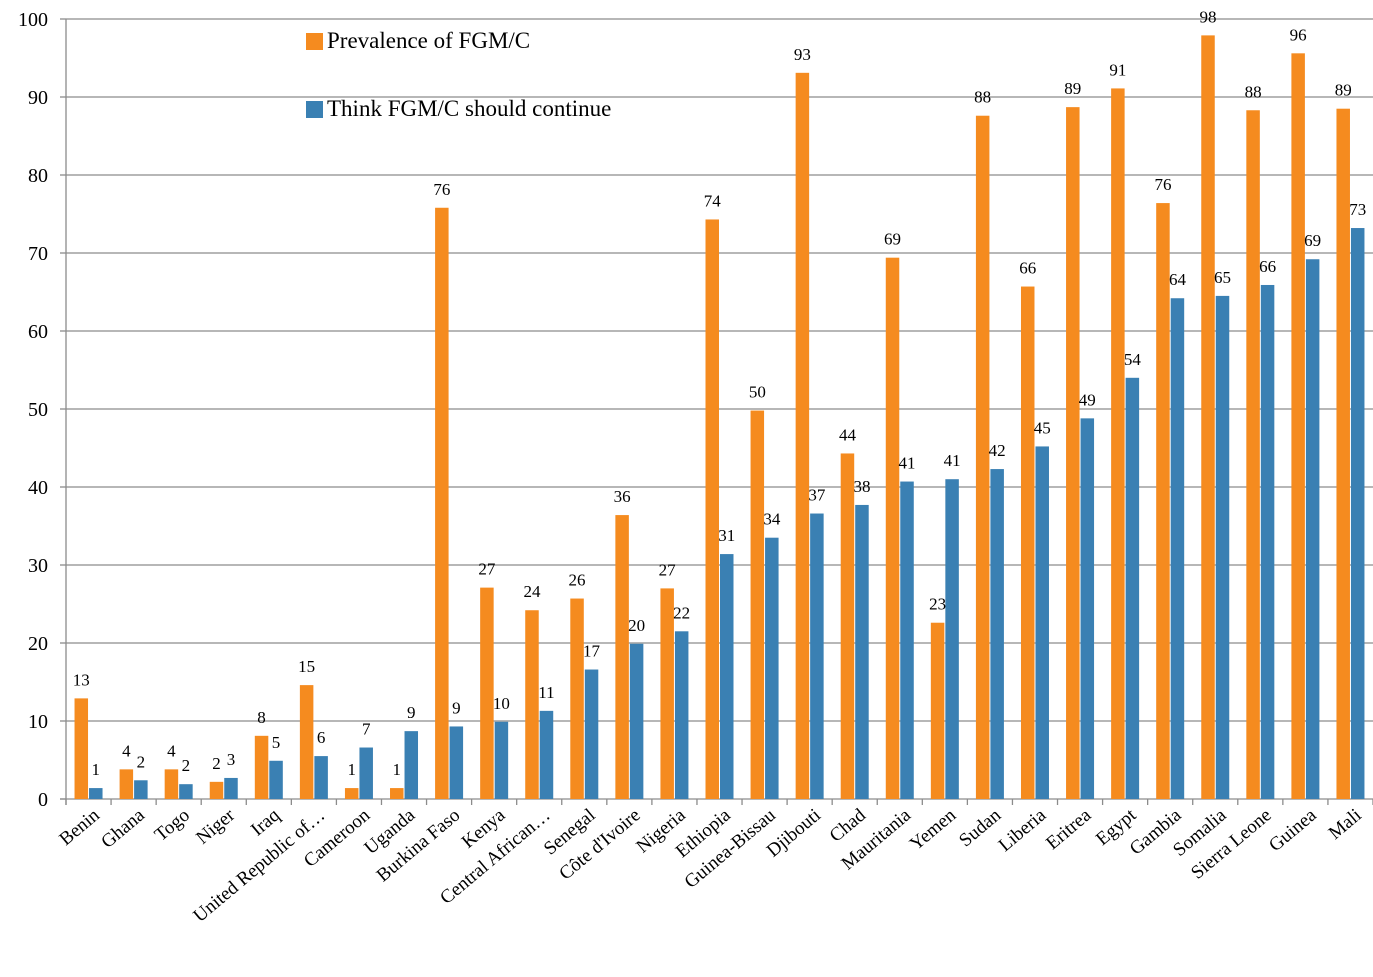  What do you see at coordinates (43, 800) in the screenshot?
I see `y-tick-label: 0` at bounding box center [43, 800].